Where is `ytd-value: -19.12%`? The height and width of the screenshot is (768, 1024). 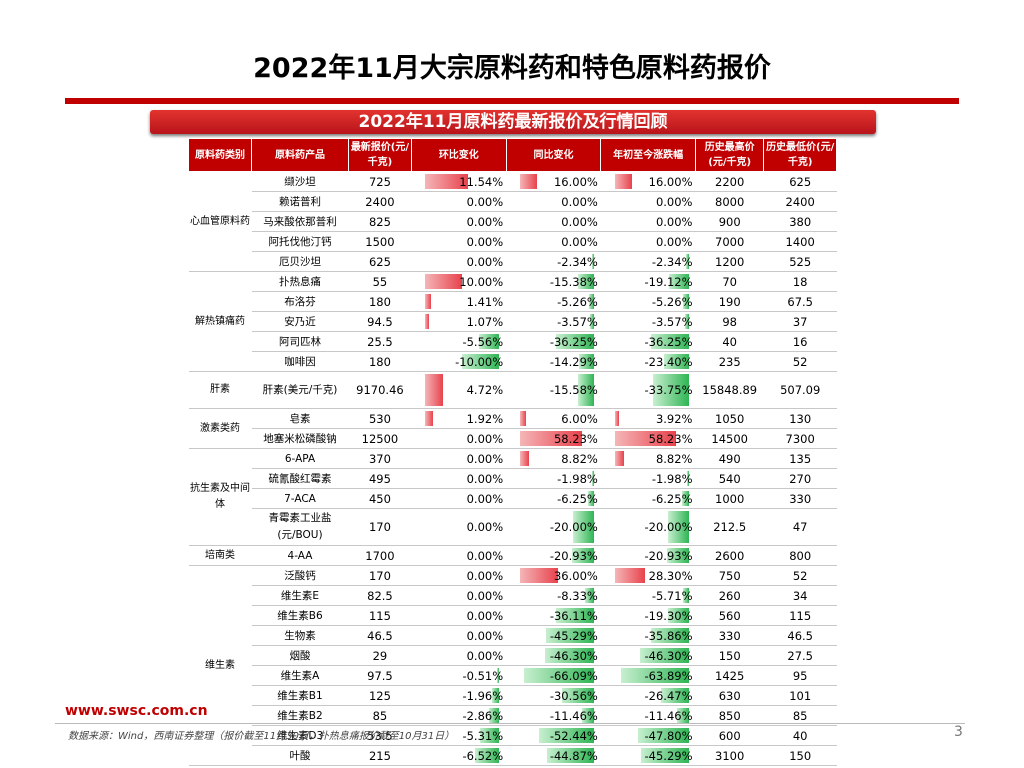
ytd-value: -19.12% is located at coordinates (668, 281).